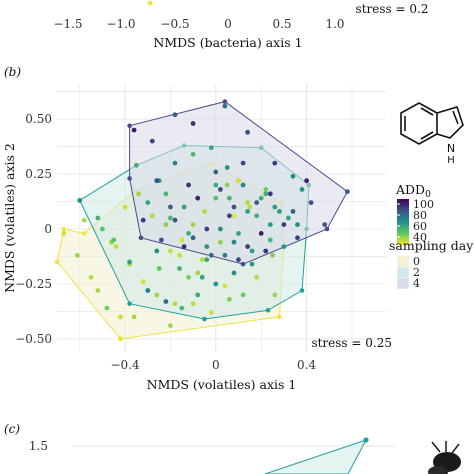  What do you see at coordinates (420, 226) in the screenshot?
I see `add-legend-tick: 60` at bounding box center [420, 226].